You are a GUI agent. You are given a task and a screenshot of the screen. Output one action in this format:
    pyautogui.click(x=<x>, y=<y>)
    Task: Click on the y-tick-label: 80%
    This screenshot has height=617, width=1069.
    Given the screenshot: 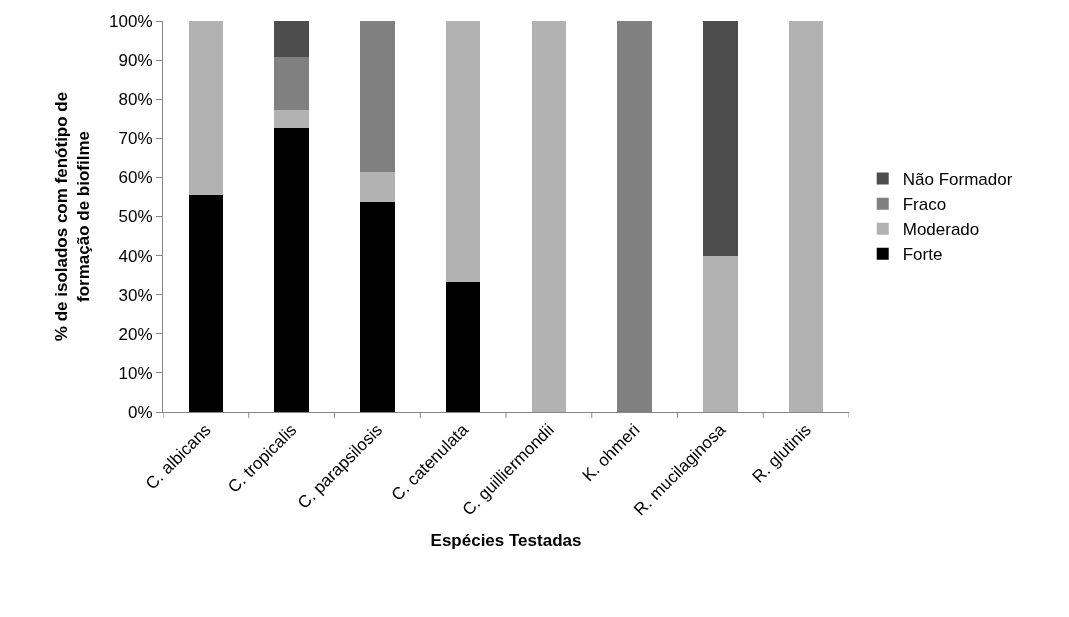 What is the action you would take?
    pyautogui.click(x=135, y=100)
    